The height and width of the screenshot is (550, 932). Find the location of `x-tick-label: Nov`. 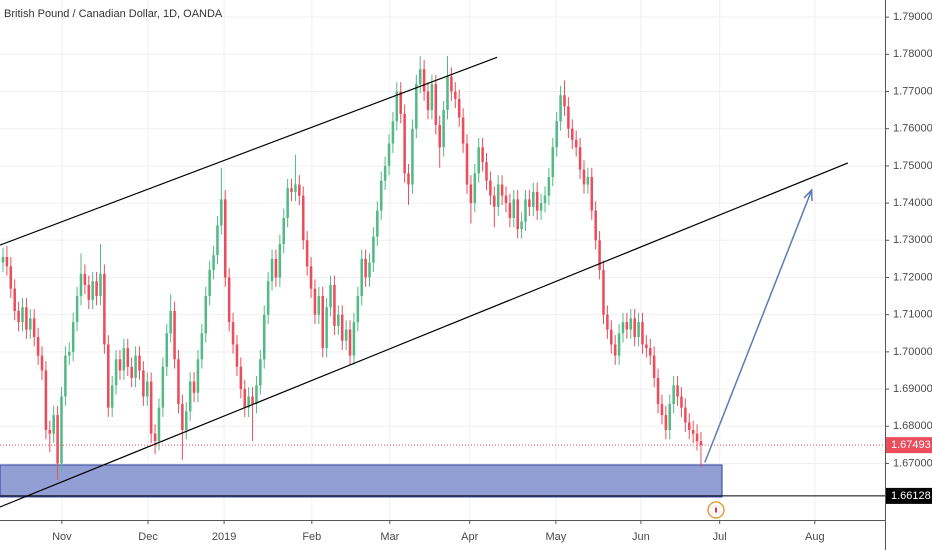

x-tick-label: Nov is located at coordinates (62, 537).